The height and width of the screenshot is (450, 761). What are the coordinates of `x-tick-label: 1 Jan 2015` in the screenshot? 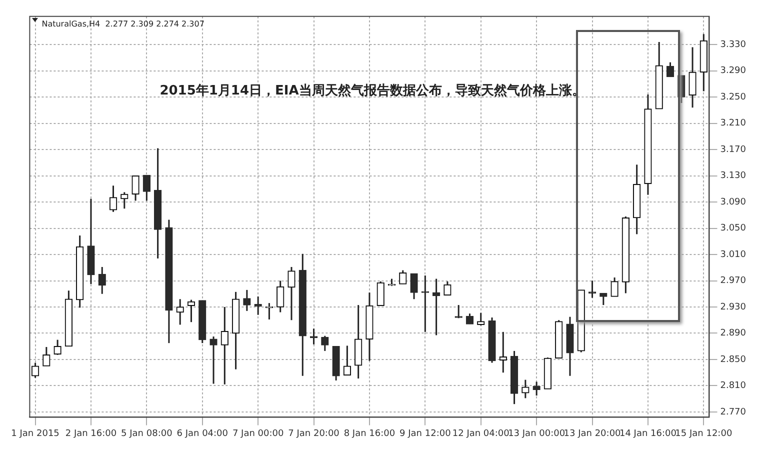 It's located at (35, 433).